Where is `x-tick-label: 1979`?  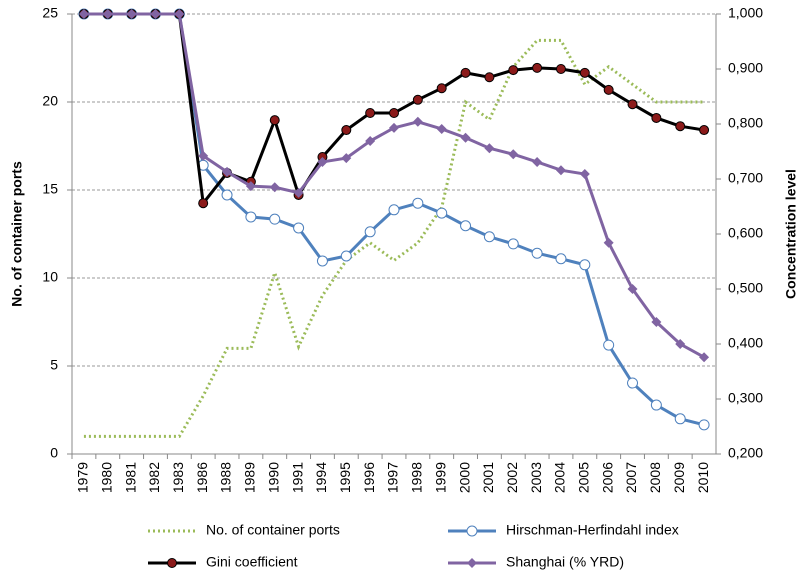 x-tick-label: 1979 is located at coordinates (83, 477).